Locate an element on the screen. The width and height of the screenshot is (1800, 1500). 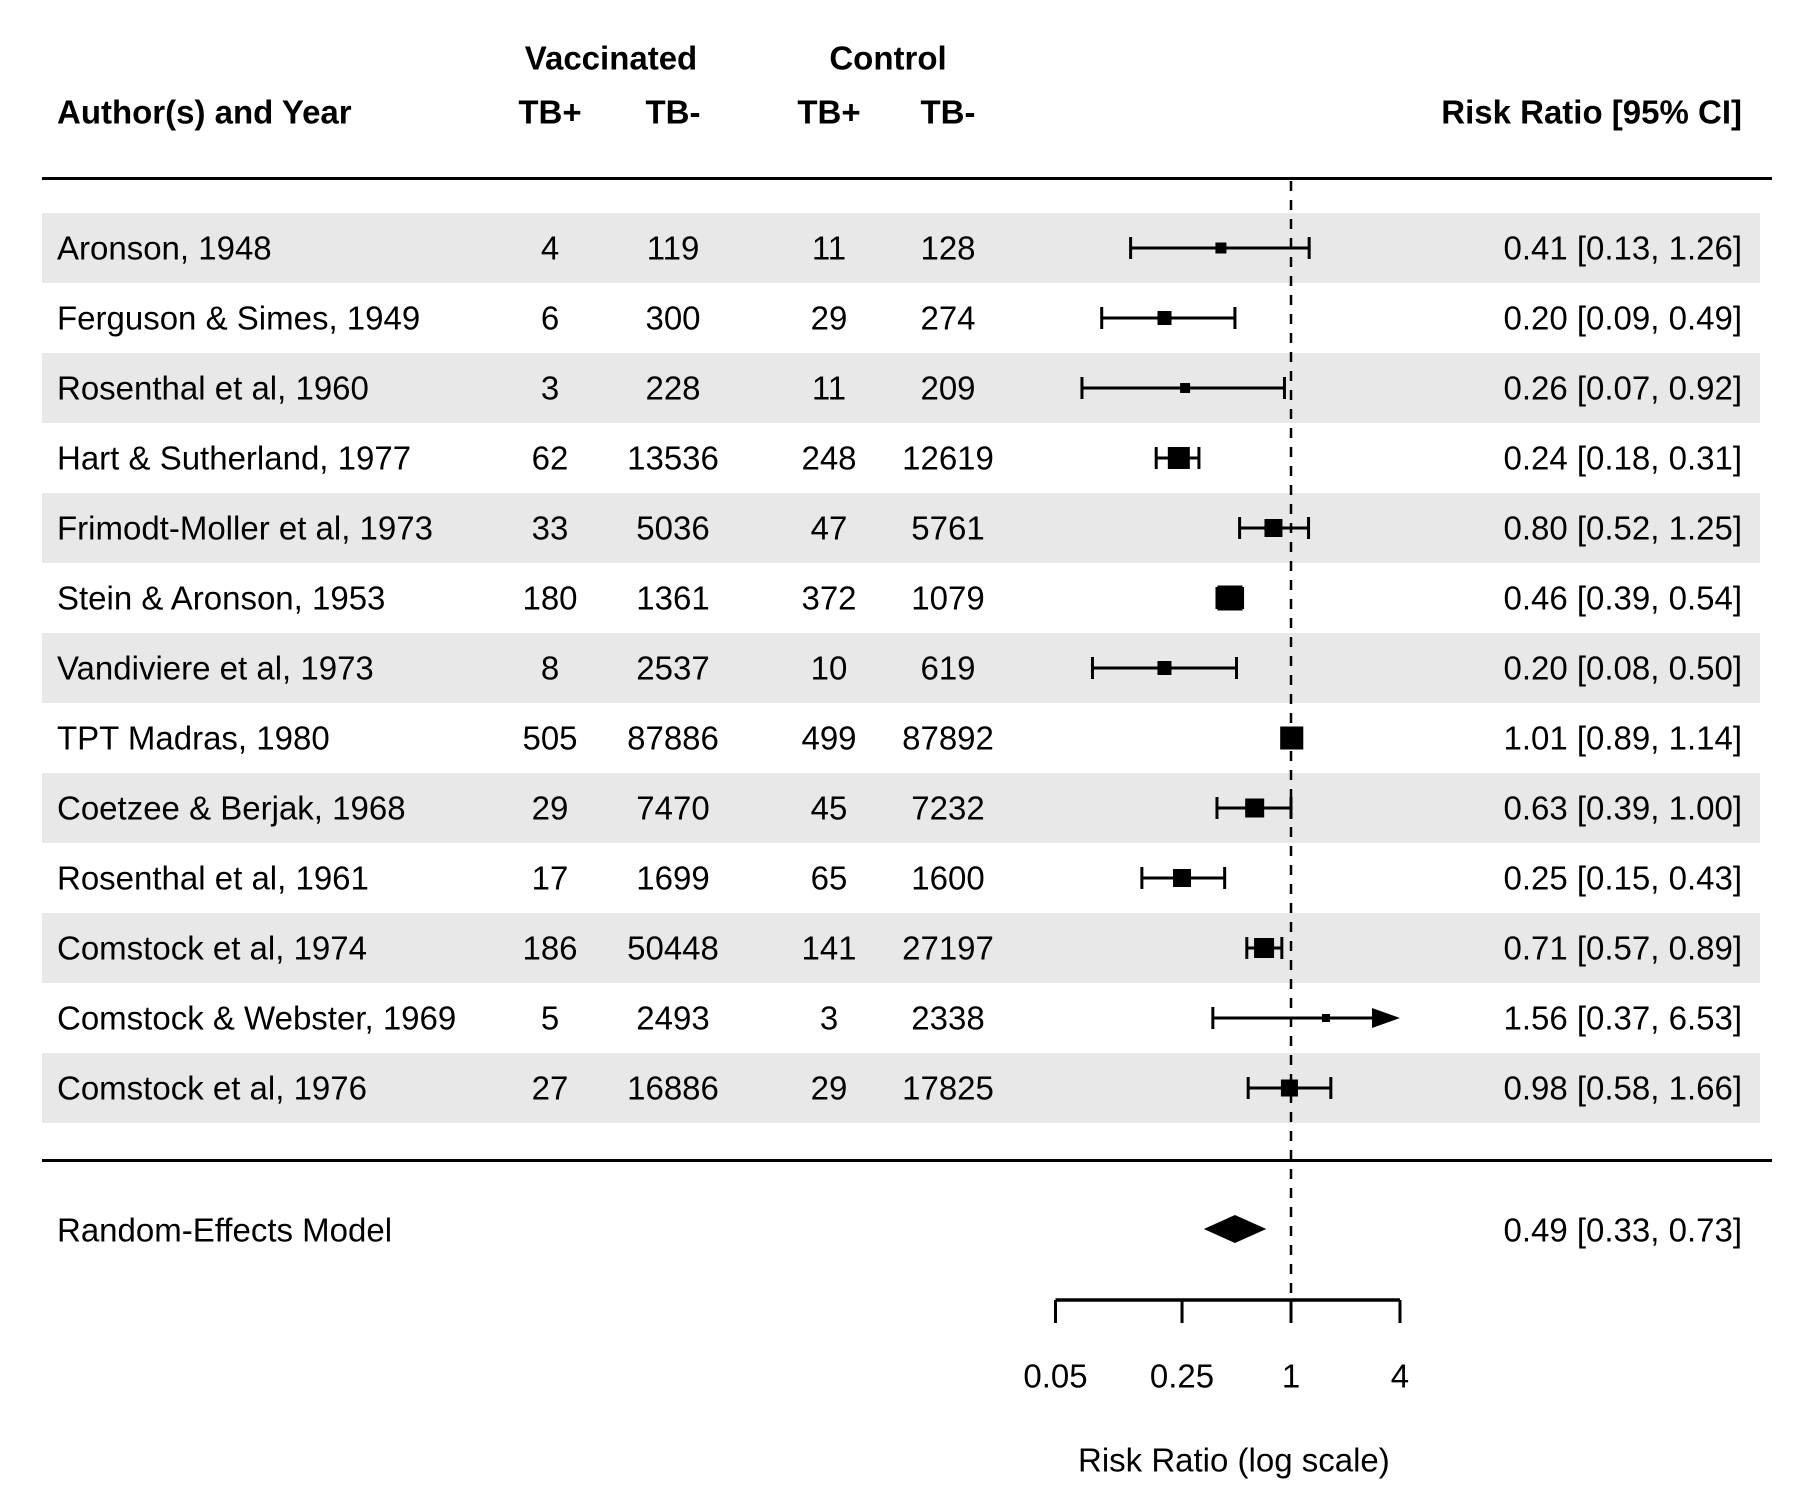
study-count-cell: 7470 is located at coordinates (673, 808).